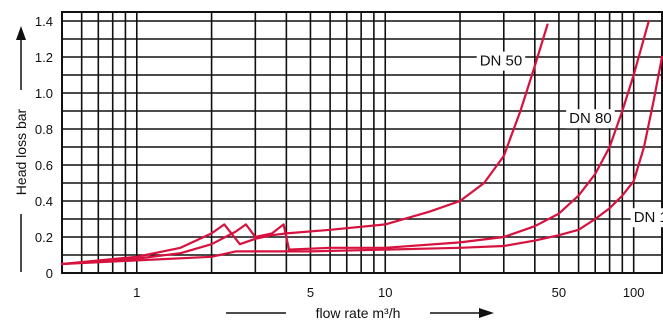 This screenshot has width=663, height=325. Describe the element at coordinates (49, 273) in the screenshot. I see `y-tick-label: 0` at that location.